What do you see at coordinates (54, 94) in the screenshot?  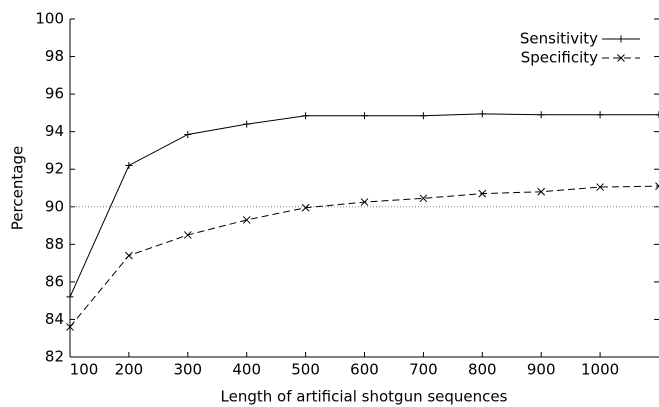 I see `y-tick-label: 96` at bounding box center [54, 94].